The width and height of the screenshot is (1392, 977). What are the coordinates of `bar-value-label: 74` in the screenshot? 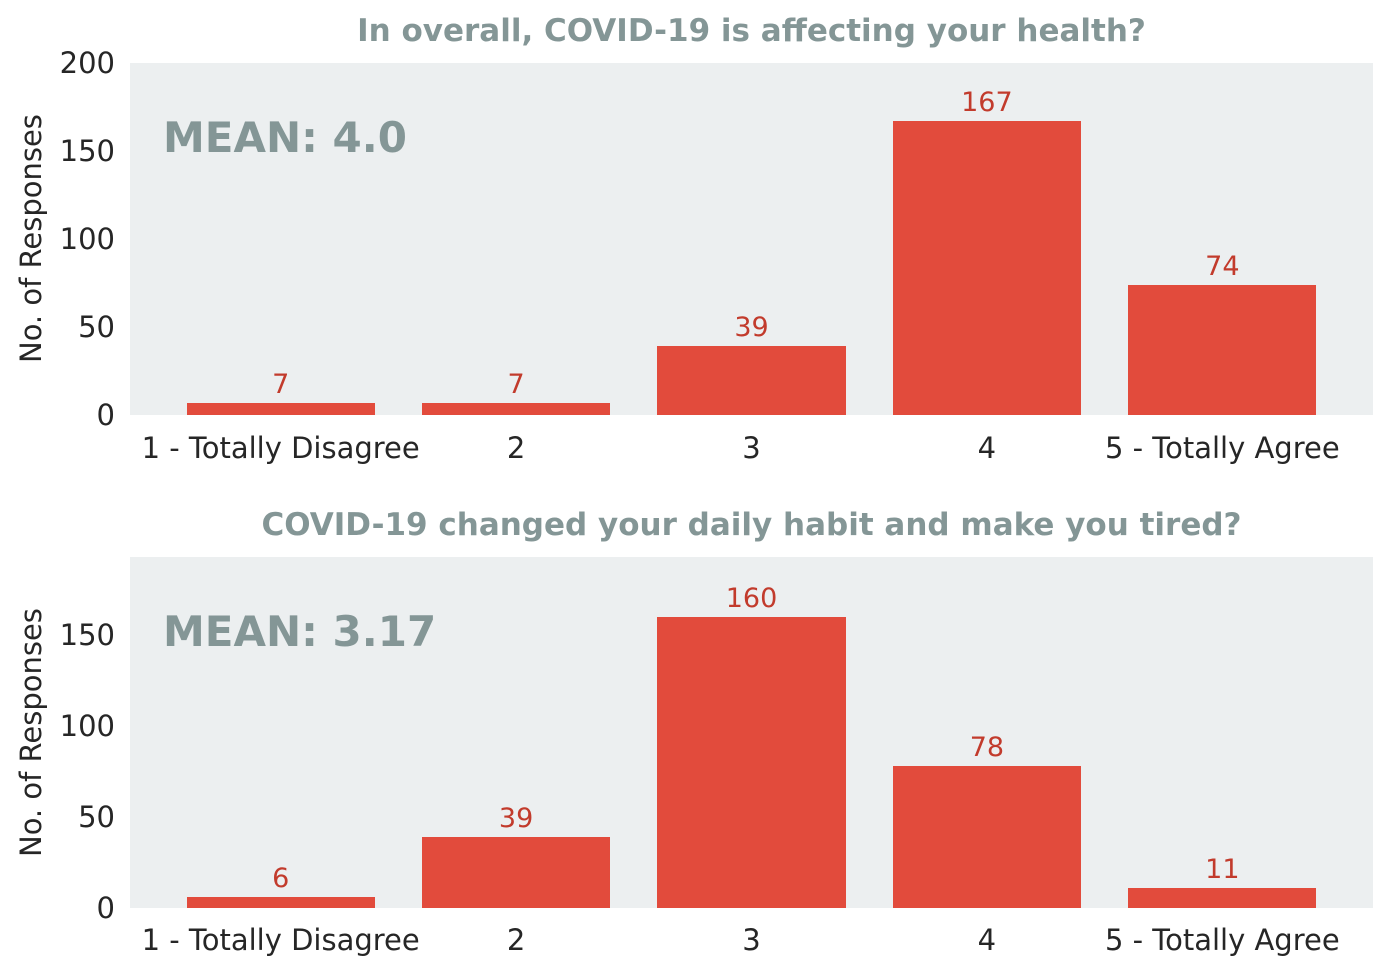 It's located at (1222, 266).